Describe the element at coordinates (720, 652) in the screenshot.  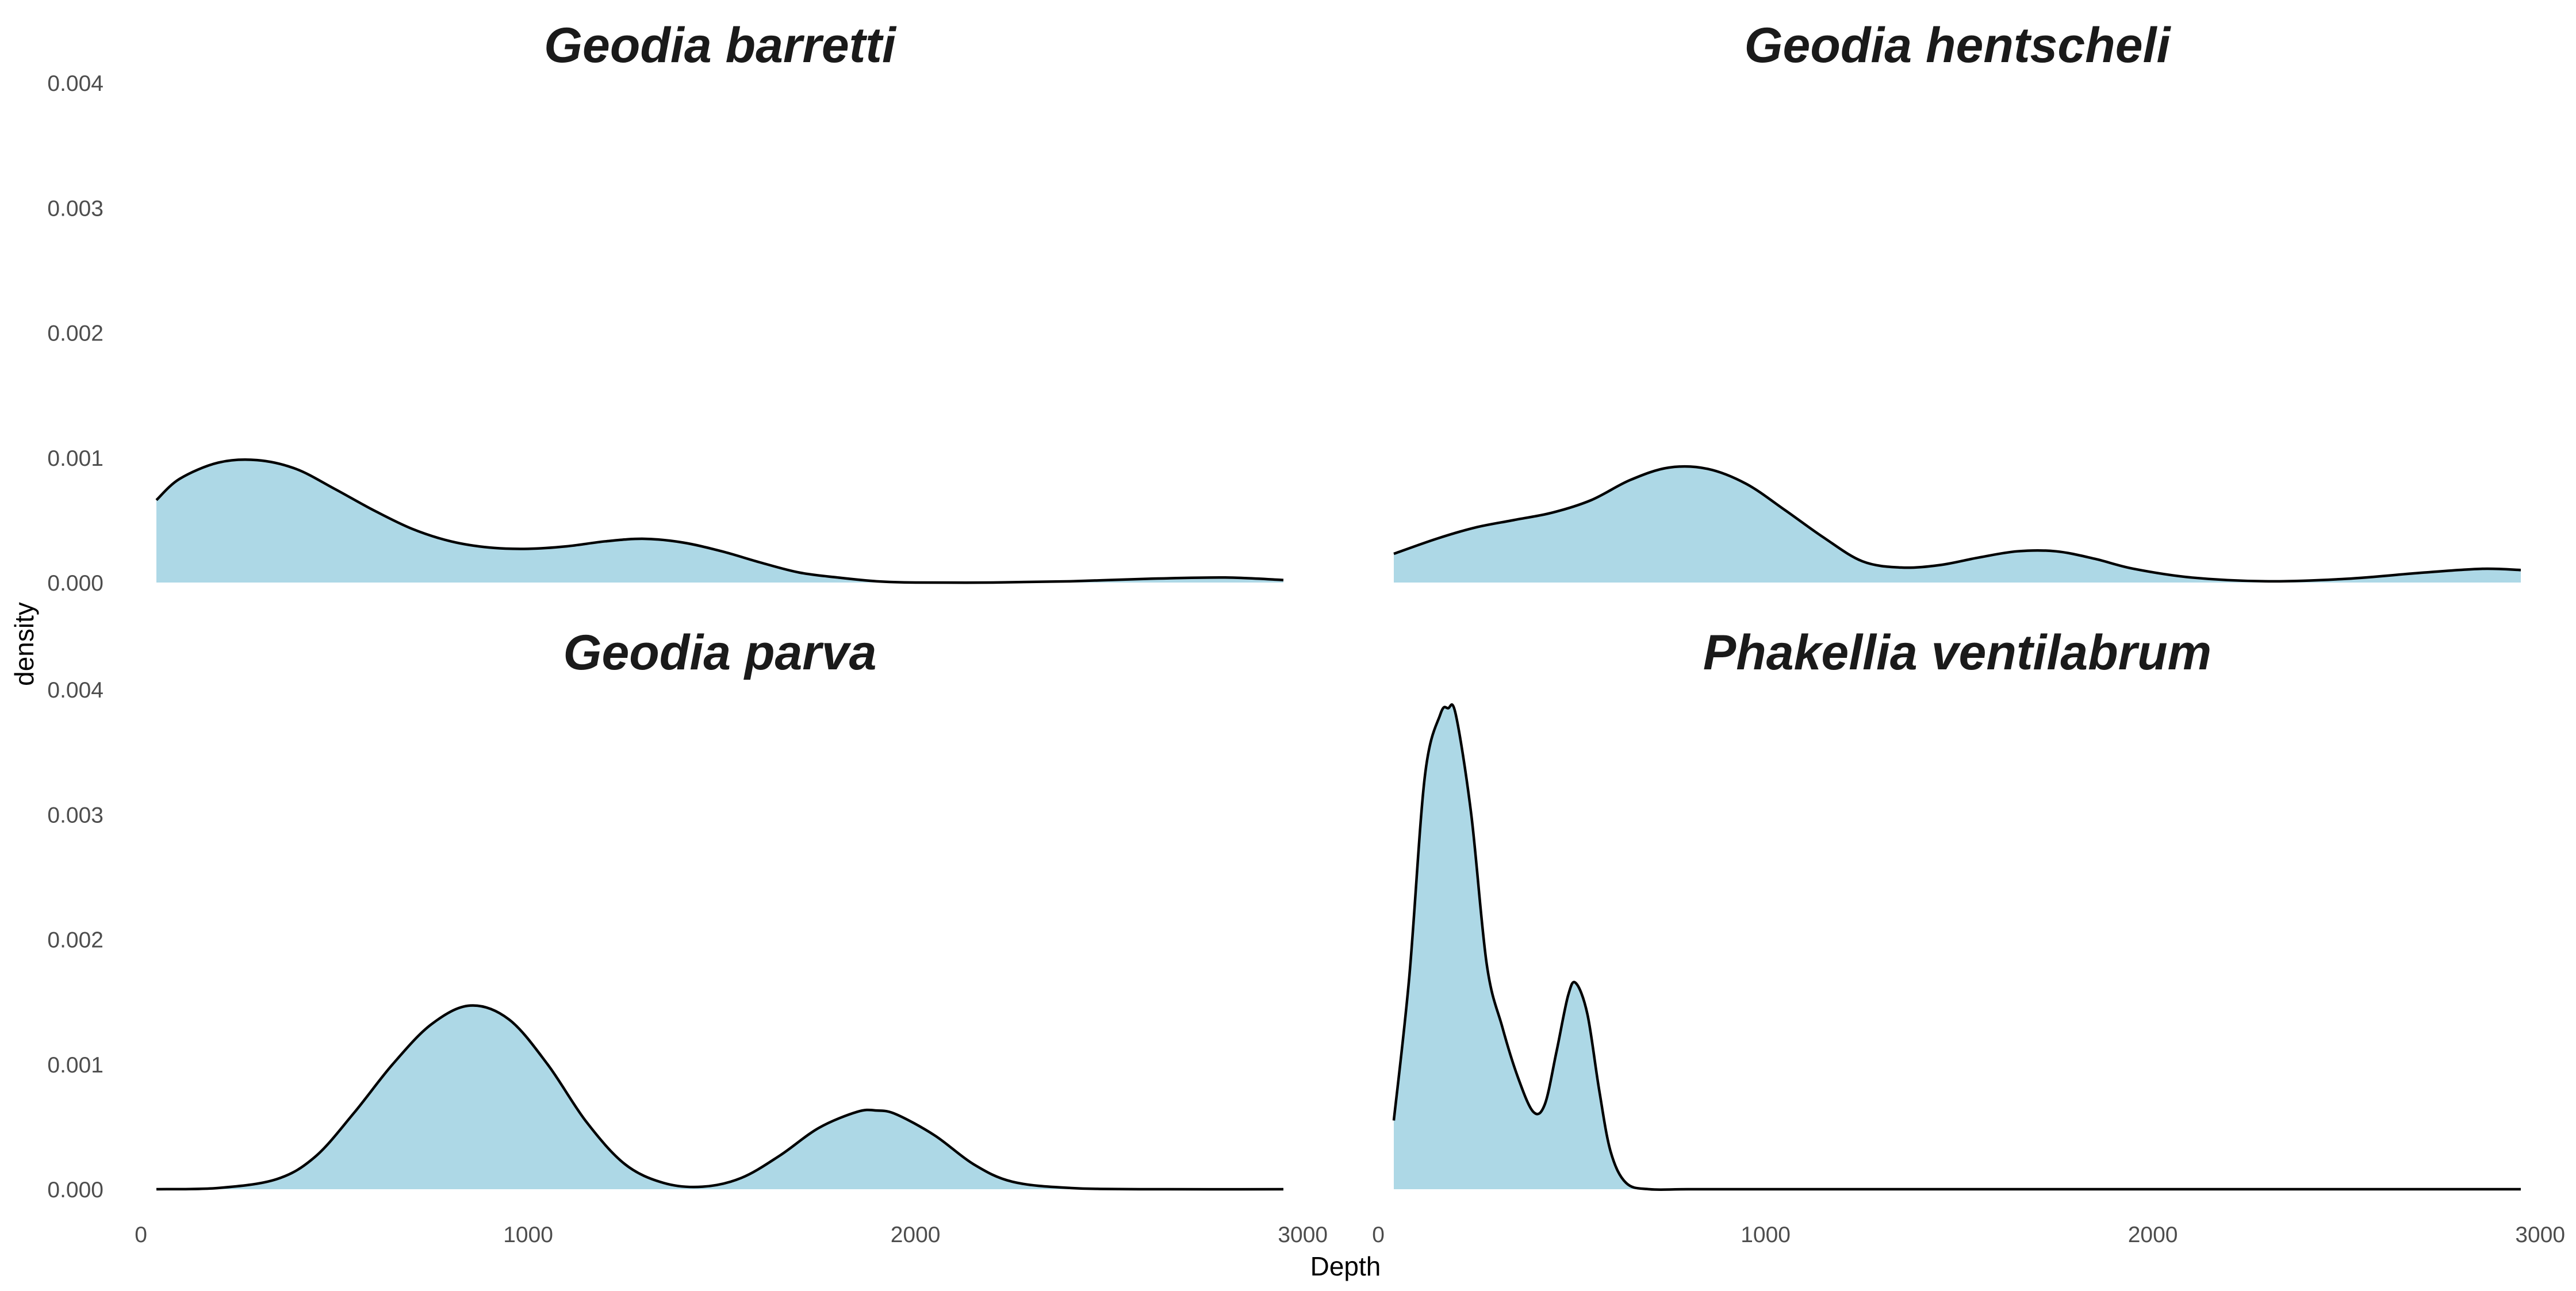
I see `panel-title: Geodia parva` at that location.